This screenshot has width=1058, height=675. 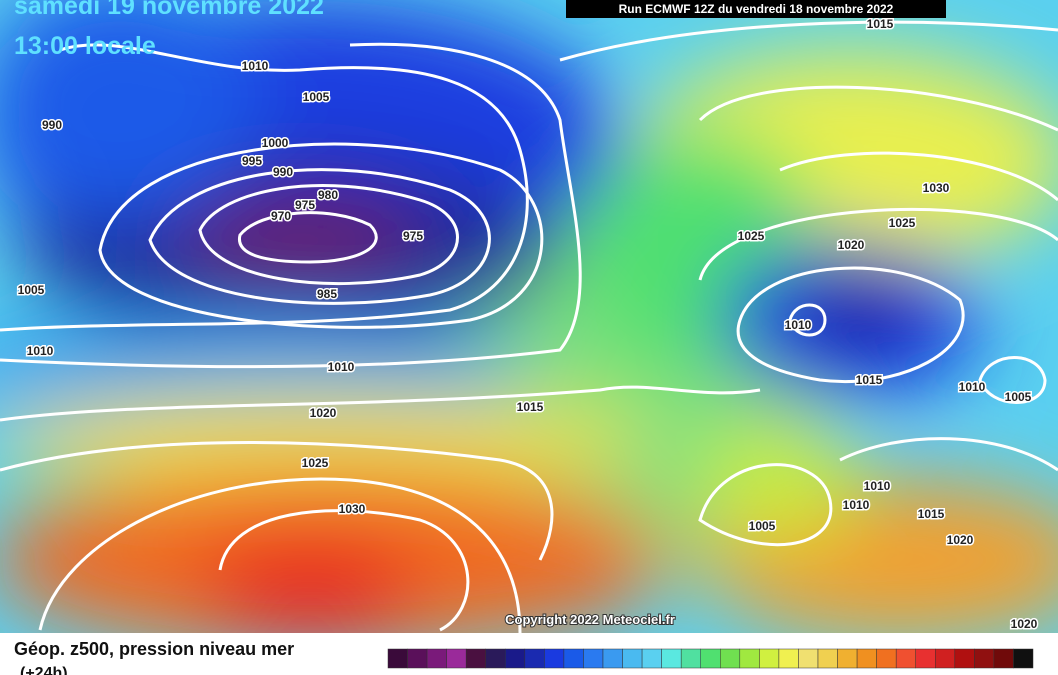 I want to click on legend-subtitle: (+24h), so click(x=44, y=670).